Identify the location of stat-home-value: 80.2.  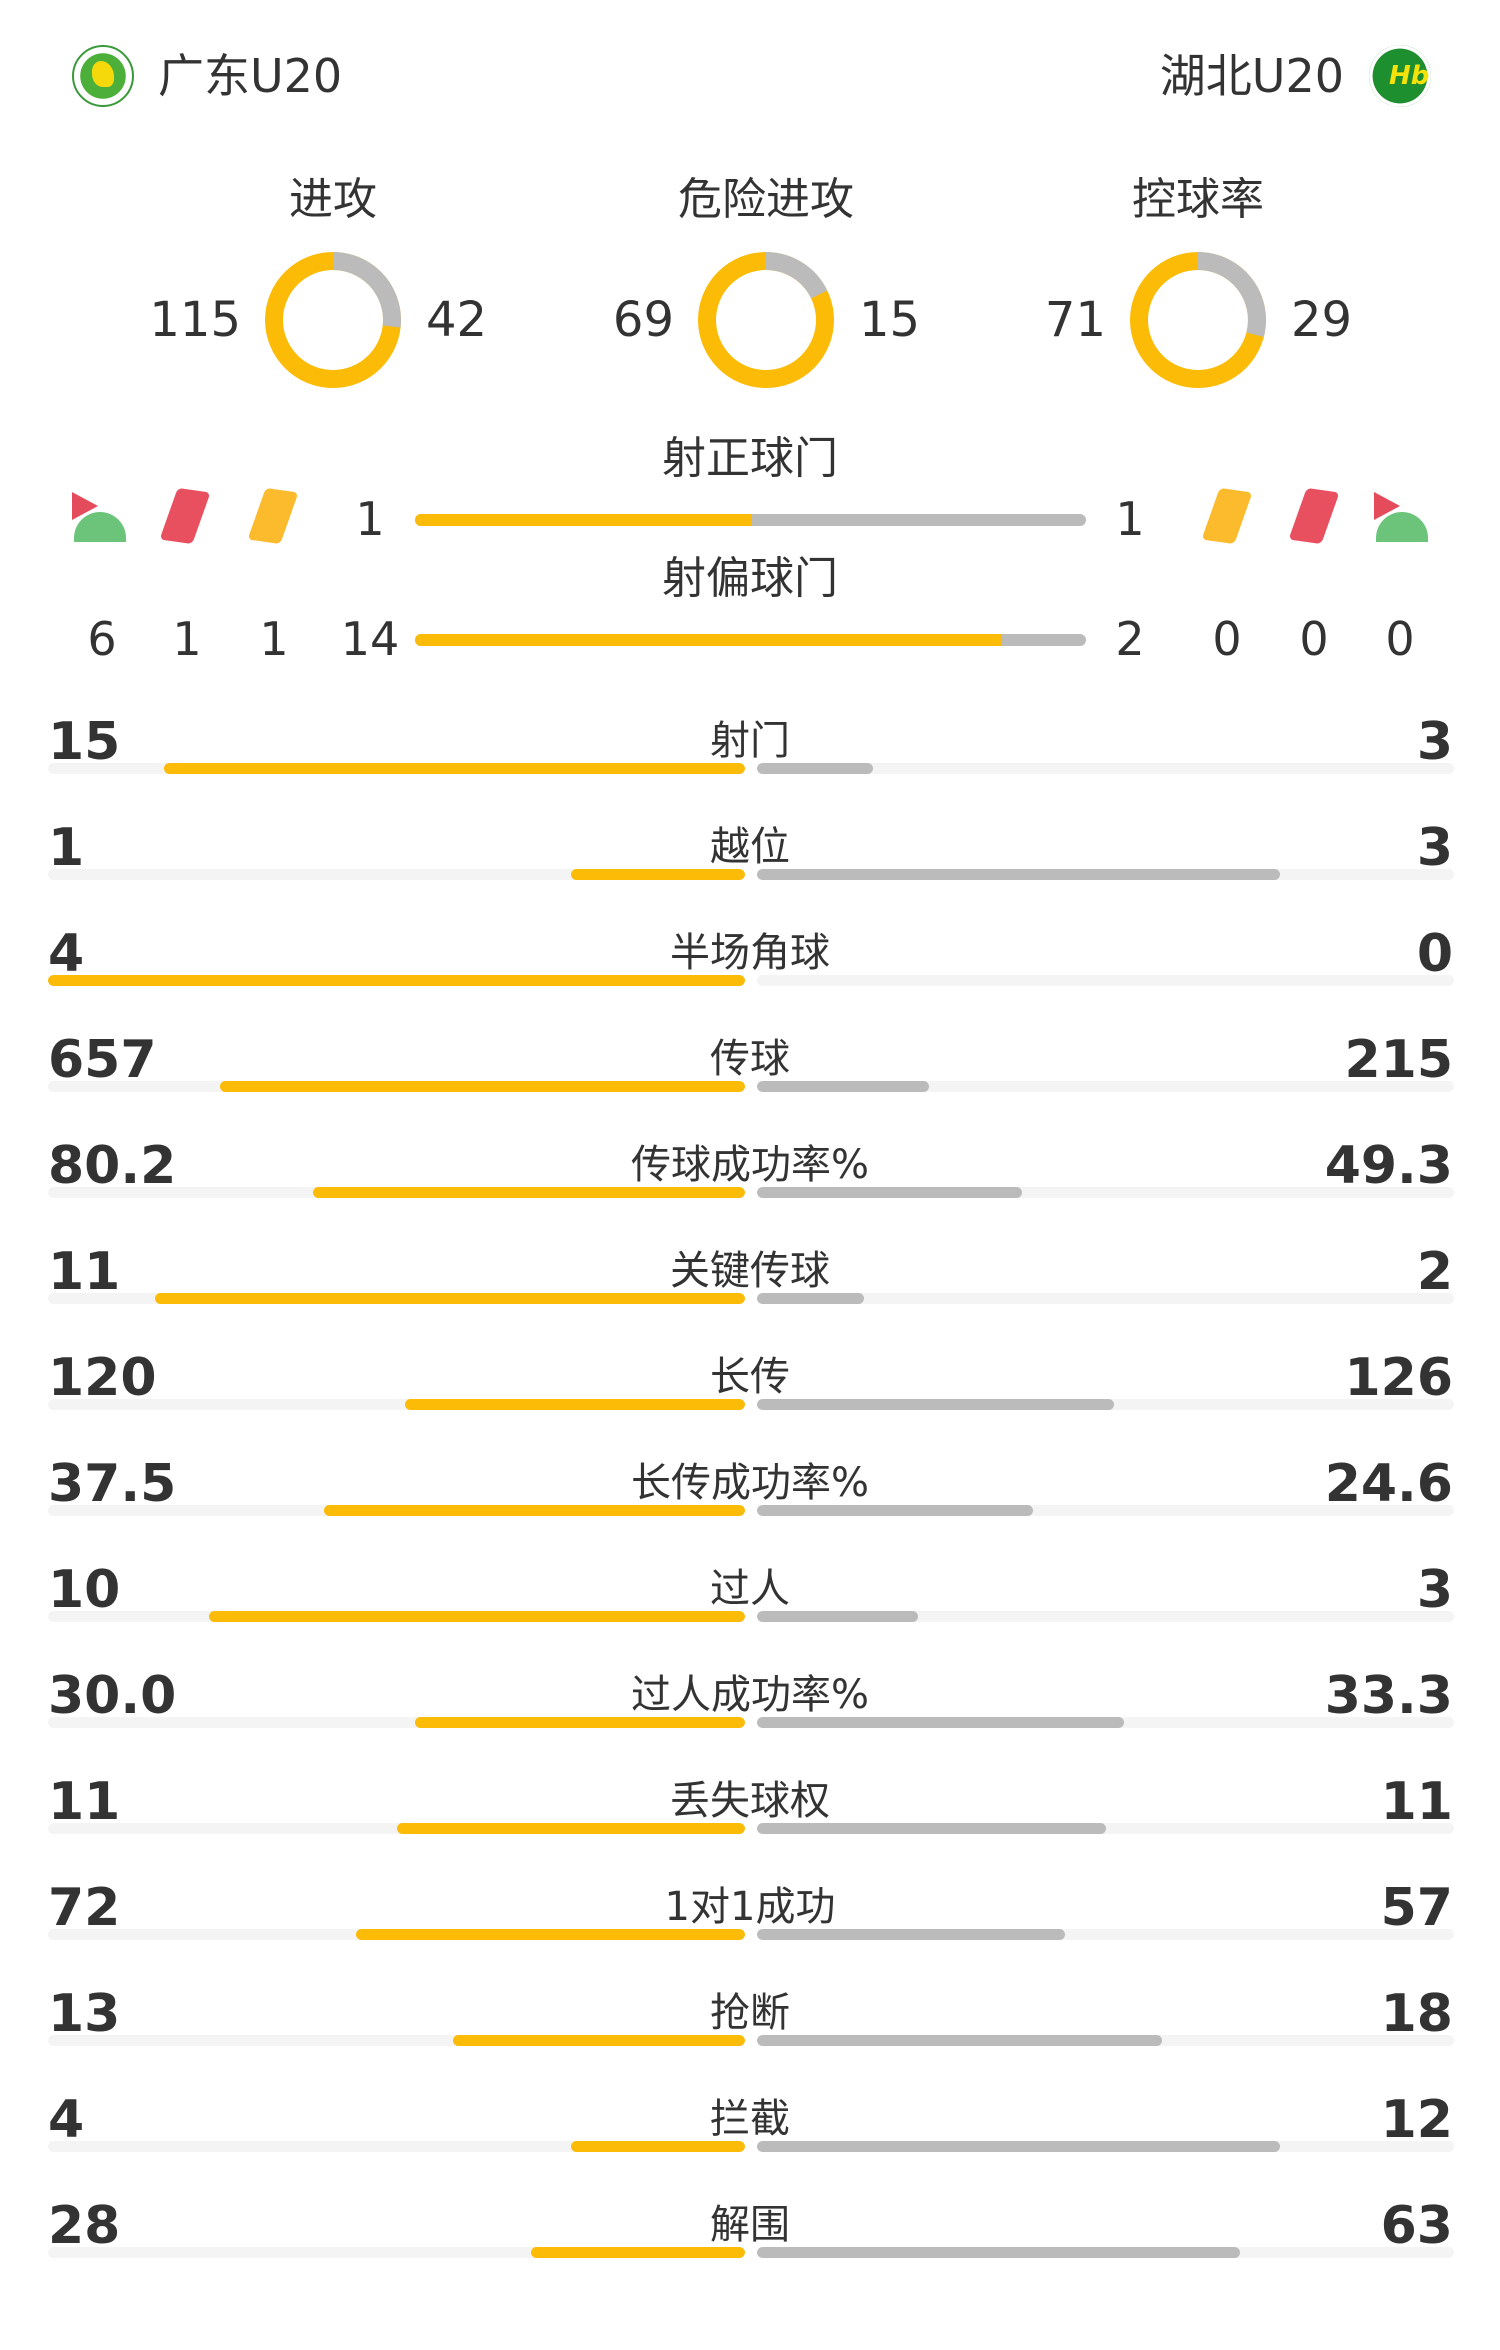
(112, 1166).